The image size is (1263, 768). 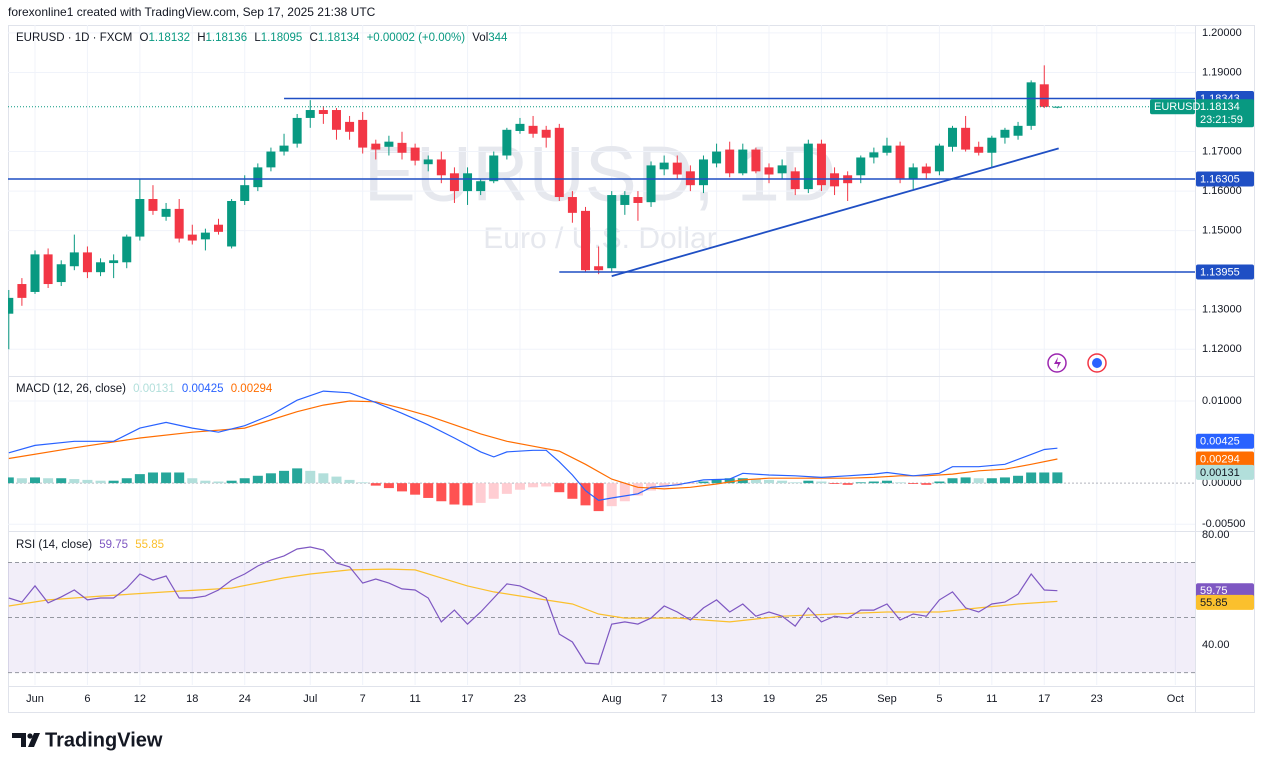 What do you see at coordinates (1222, 72) in the screenshot?
I see `y-tick-label: 1.19000` at bounding box center [1222, 72].